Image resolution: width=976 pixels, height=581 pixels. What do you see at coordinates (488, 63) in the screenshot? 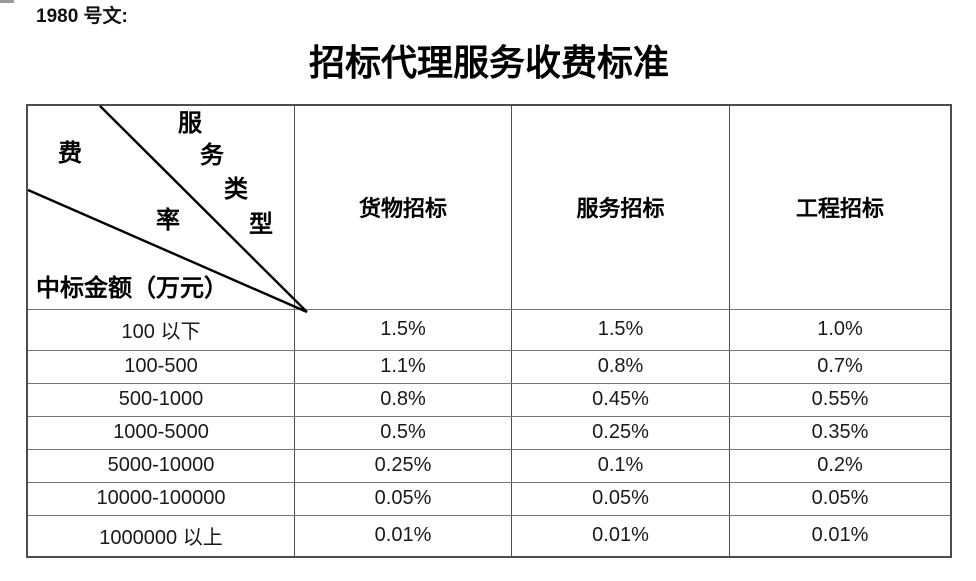
I see `page-title: 招标代理服务收费标准` at bounding box center [488, 63].